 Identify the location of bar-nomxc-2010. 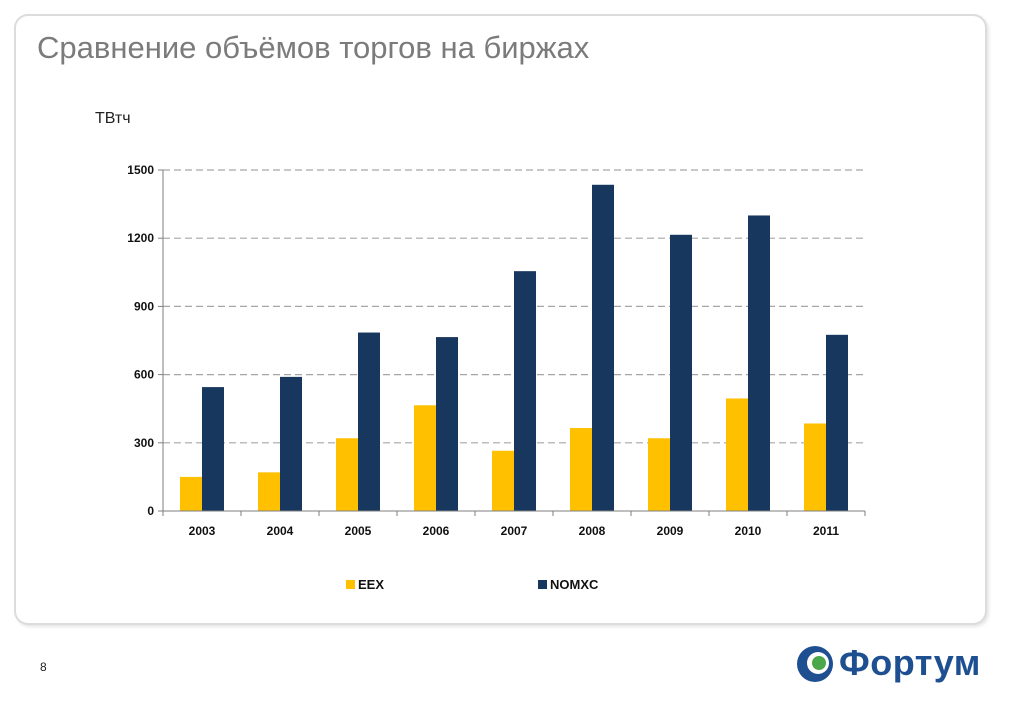
(759, 363).